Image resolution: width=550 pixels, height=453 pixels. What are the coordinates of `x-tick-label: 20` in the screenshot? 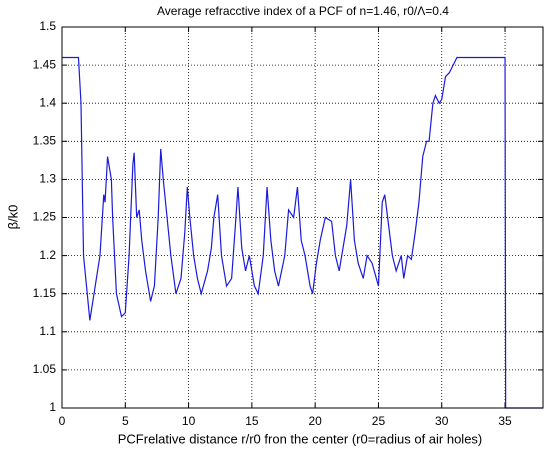 It's located at (315, 421).